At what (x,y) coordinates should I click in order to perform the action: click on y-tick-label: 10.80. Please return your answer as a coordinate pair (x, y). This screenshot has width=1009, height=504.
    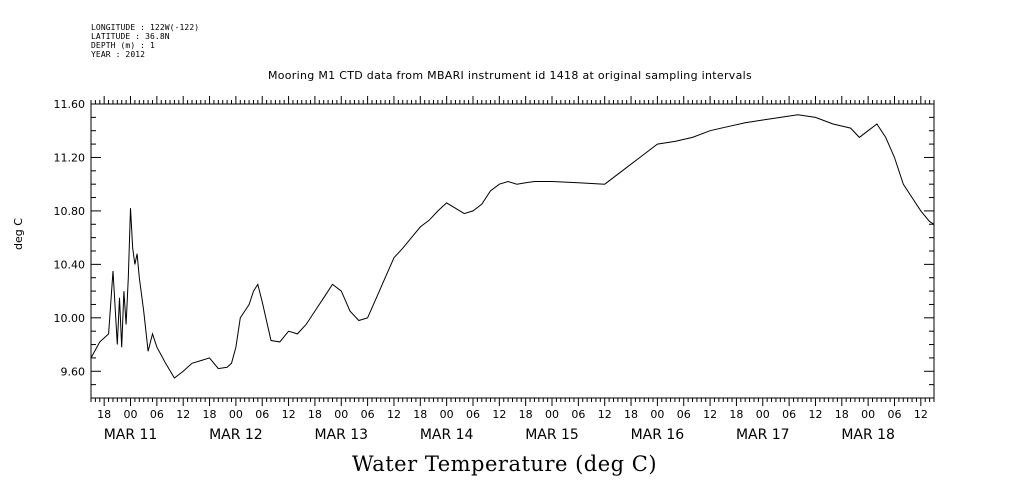
    Looking at the image, I should click on (70, 211).